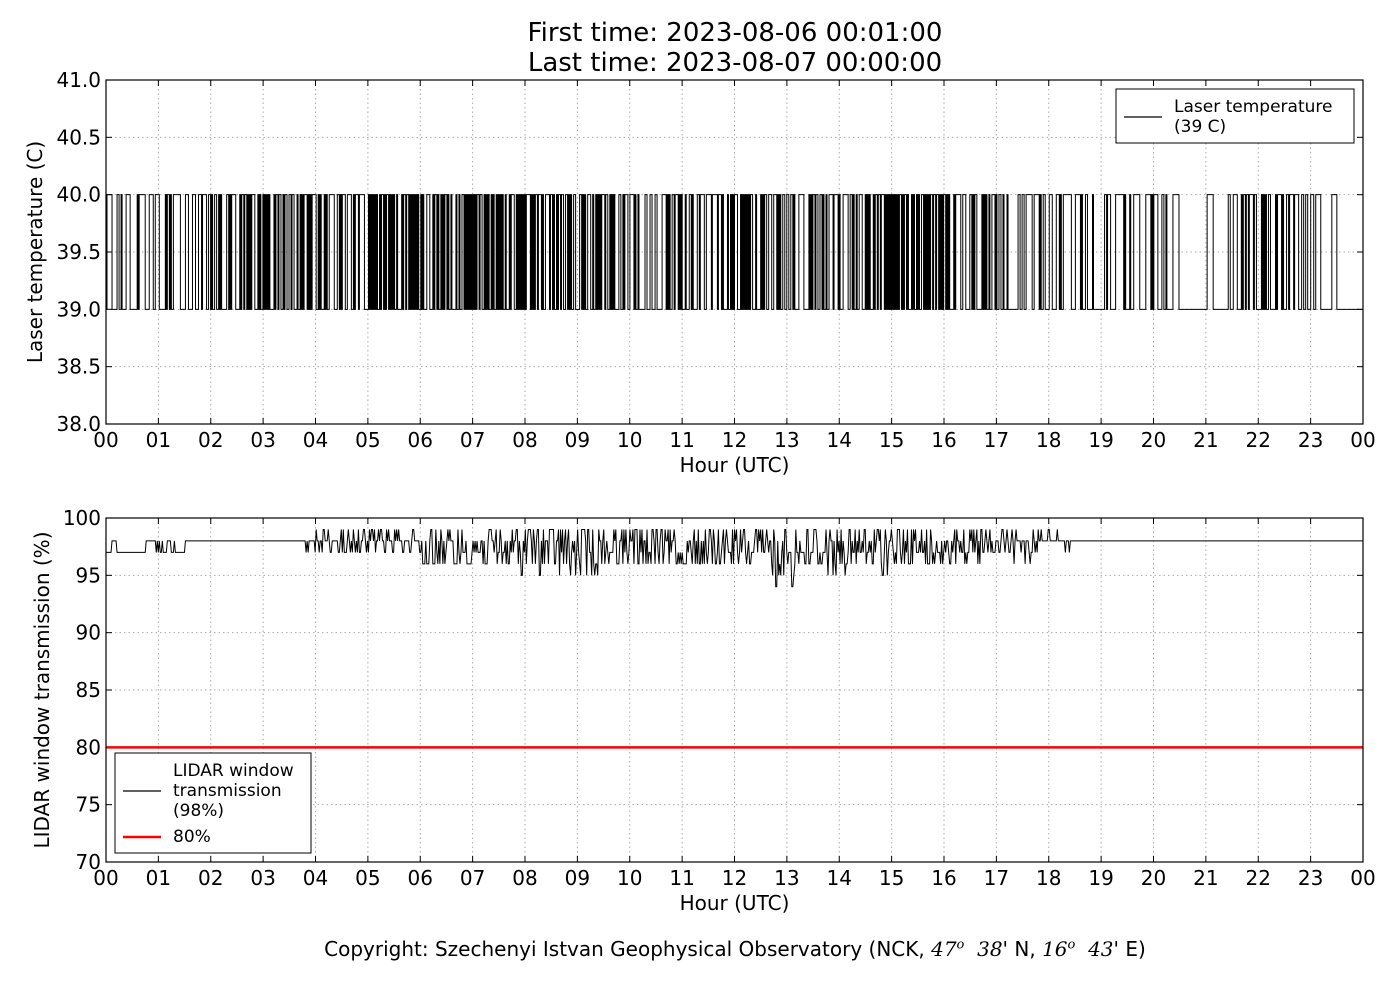  What do you see at coordinates (839, 440) in the screenshot?
I see `temp-x-tick-label: 14` at bounding box center [839, 440].